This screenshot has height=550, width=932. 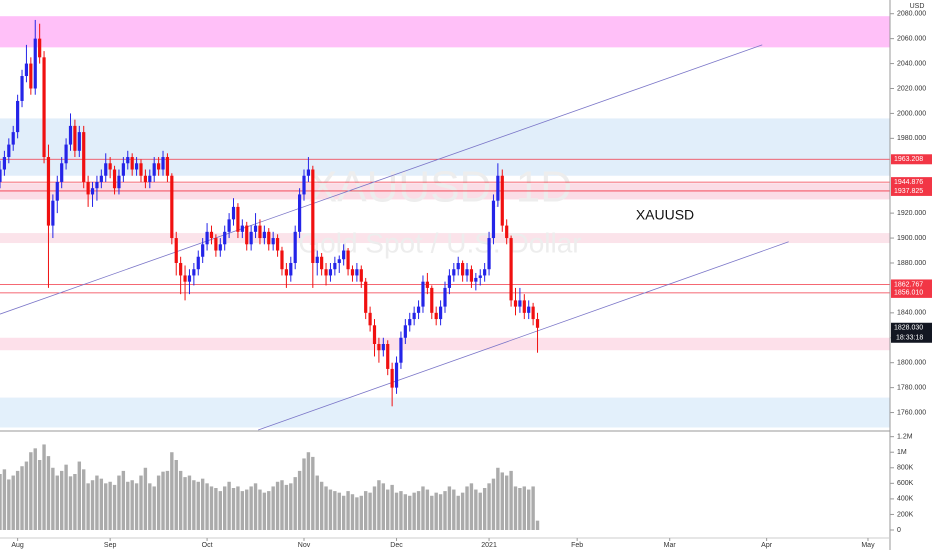 I want to click on x-tick-label: Feb, so click(x=577, y=545).